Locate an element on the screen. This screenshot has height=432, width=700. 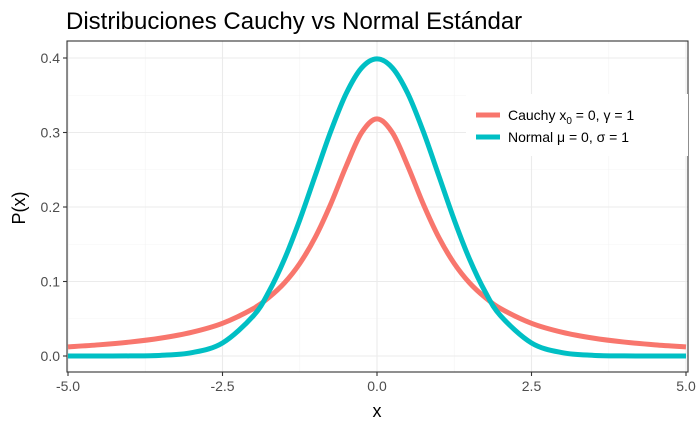
legend-background is located at coordinates (577, 125).